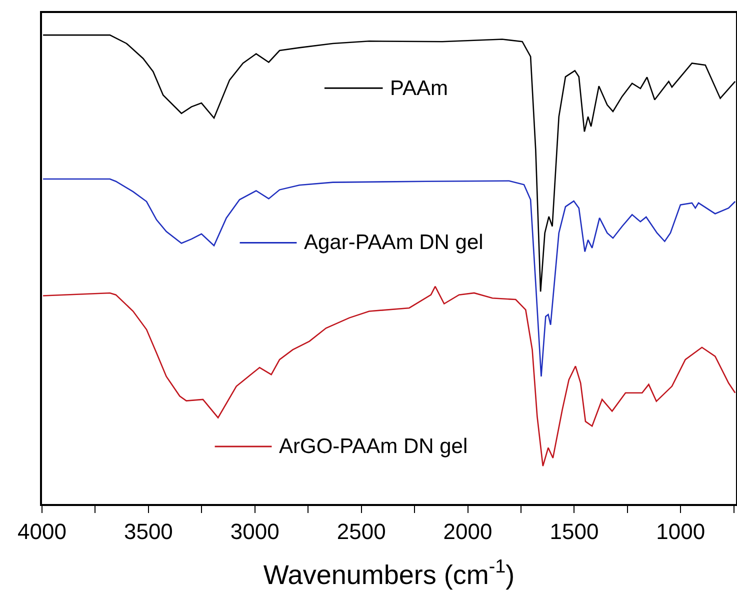 This screenshot has height=605, width=737. What do you see at coordinates (42, 531) in the screenshot?
I see `x-tick-label: 4000` at bounding box center [42, 531].